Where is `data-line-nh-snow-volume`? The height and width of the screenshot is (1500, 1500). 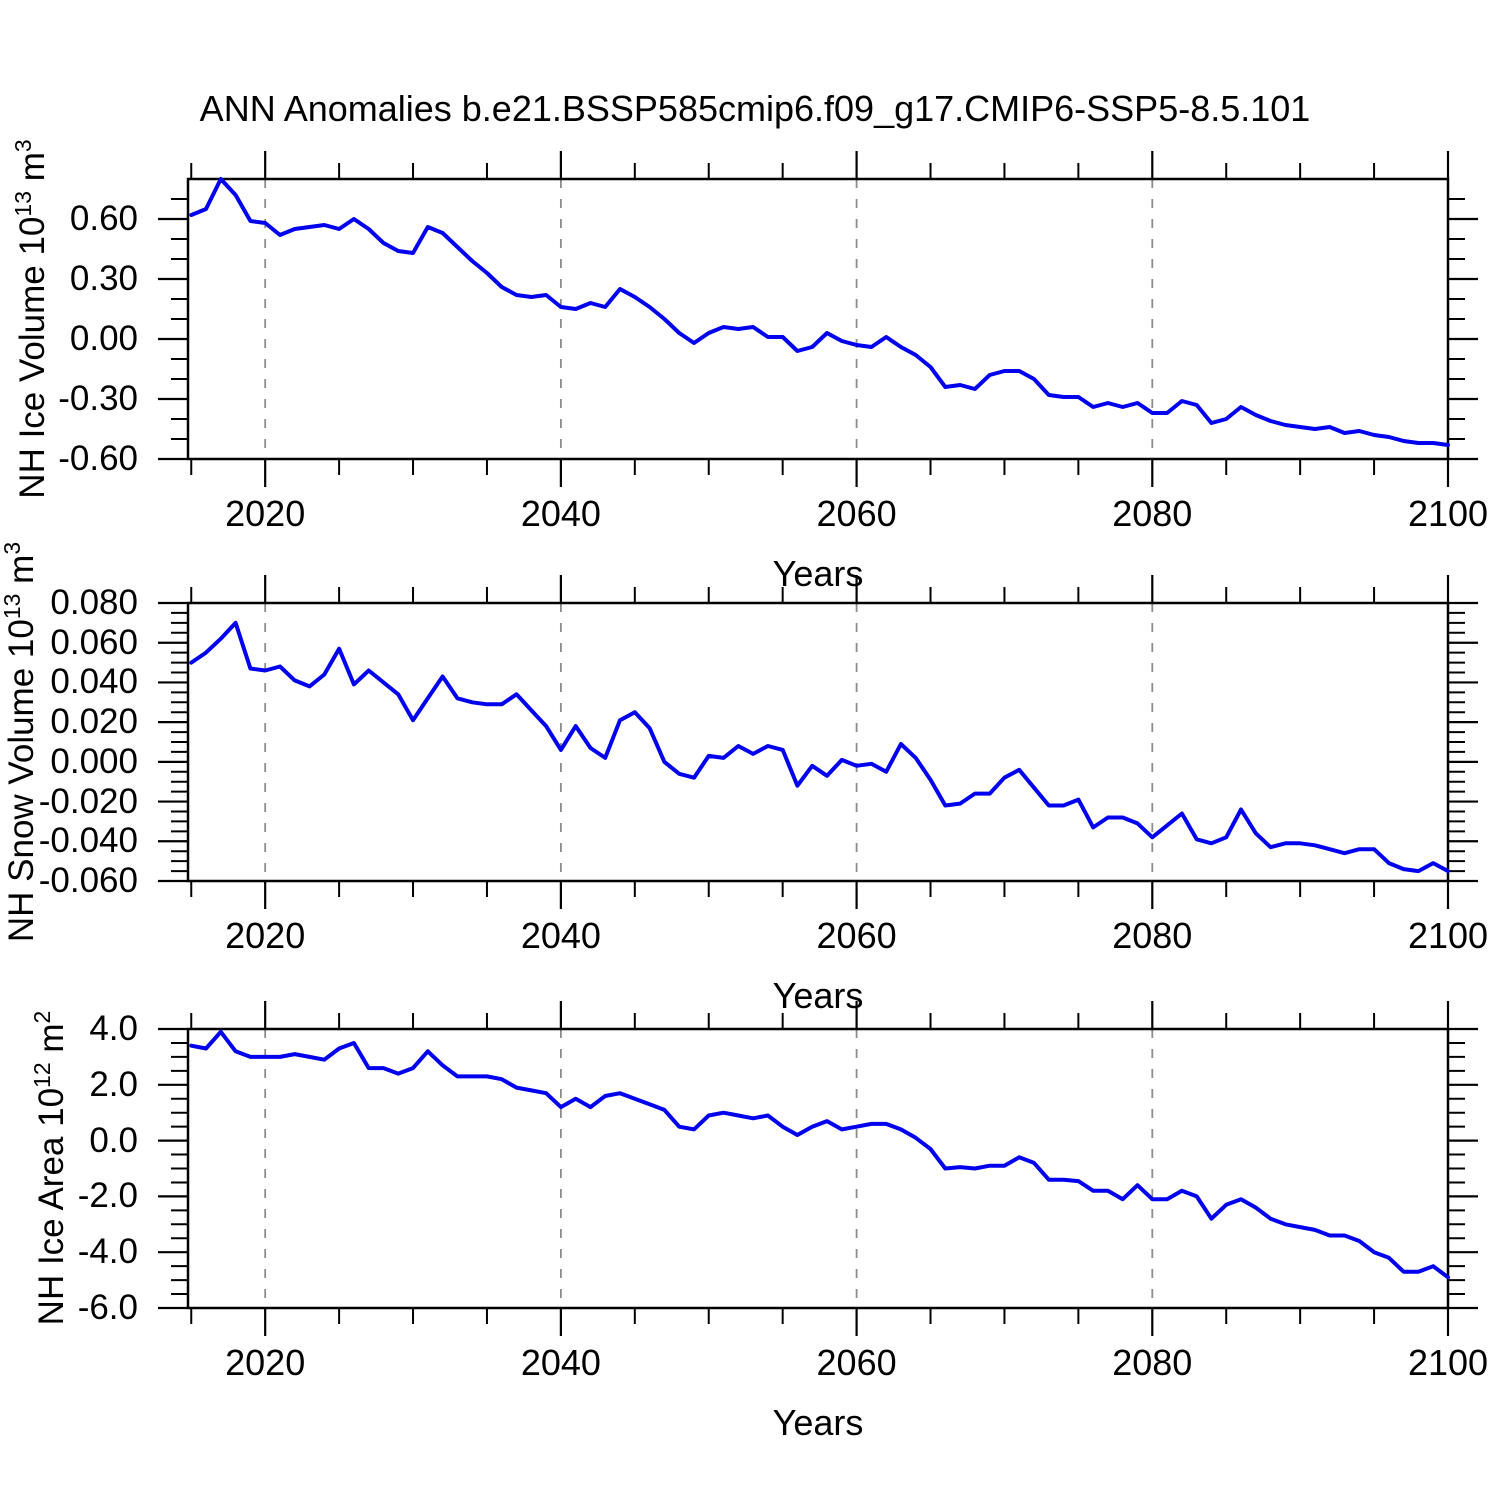 data-line-nh-snow-volume is located at coordinates (819, 747).